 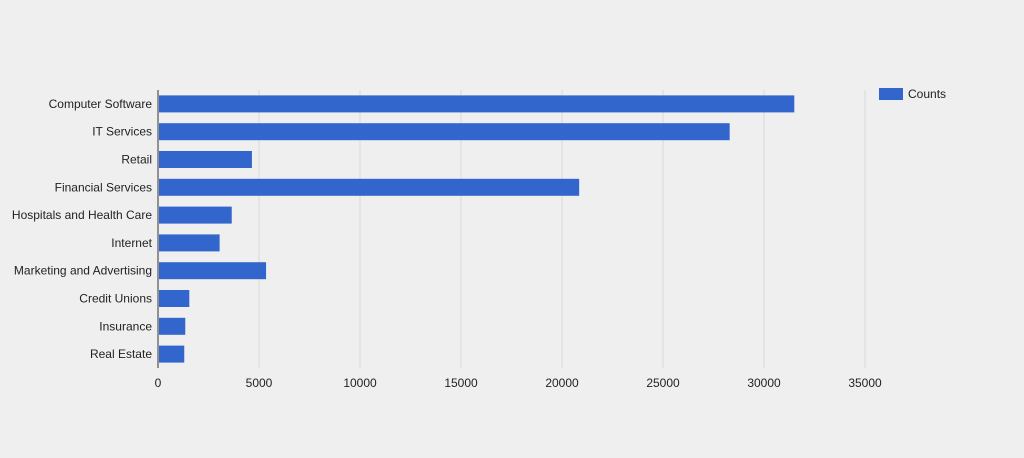 What do you see at coordinates (122, 132) in the screenshot?
I see `category-label: IT Services` at bounding box center [122, 132].